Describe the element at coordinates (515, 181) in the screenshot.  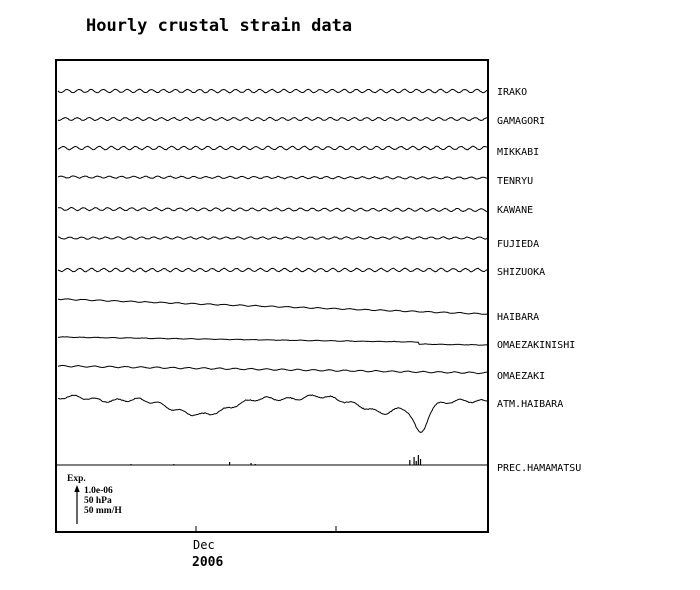
I see `series-label-tenryu: TENRYU` at that location.